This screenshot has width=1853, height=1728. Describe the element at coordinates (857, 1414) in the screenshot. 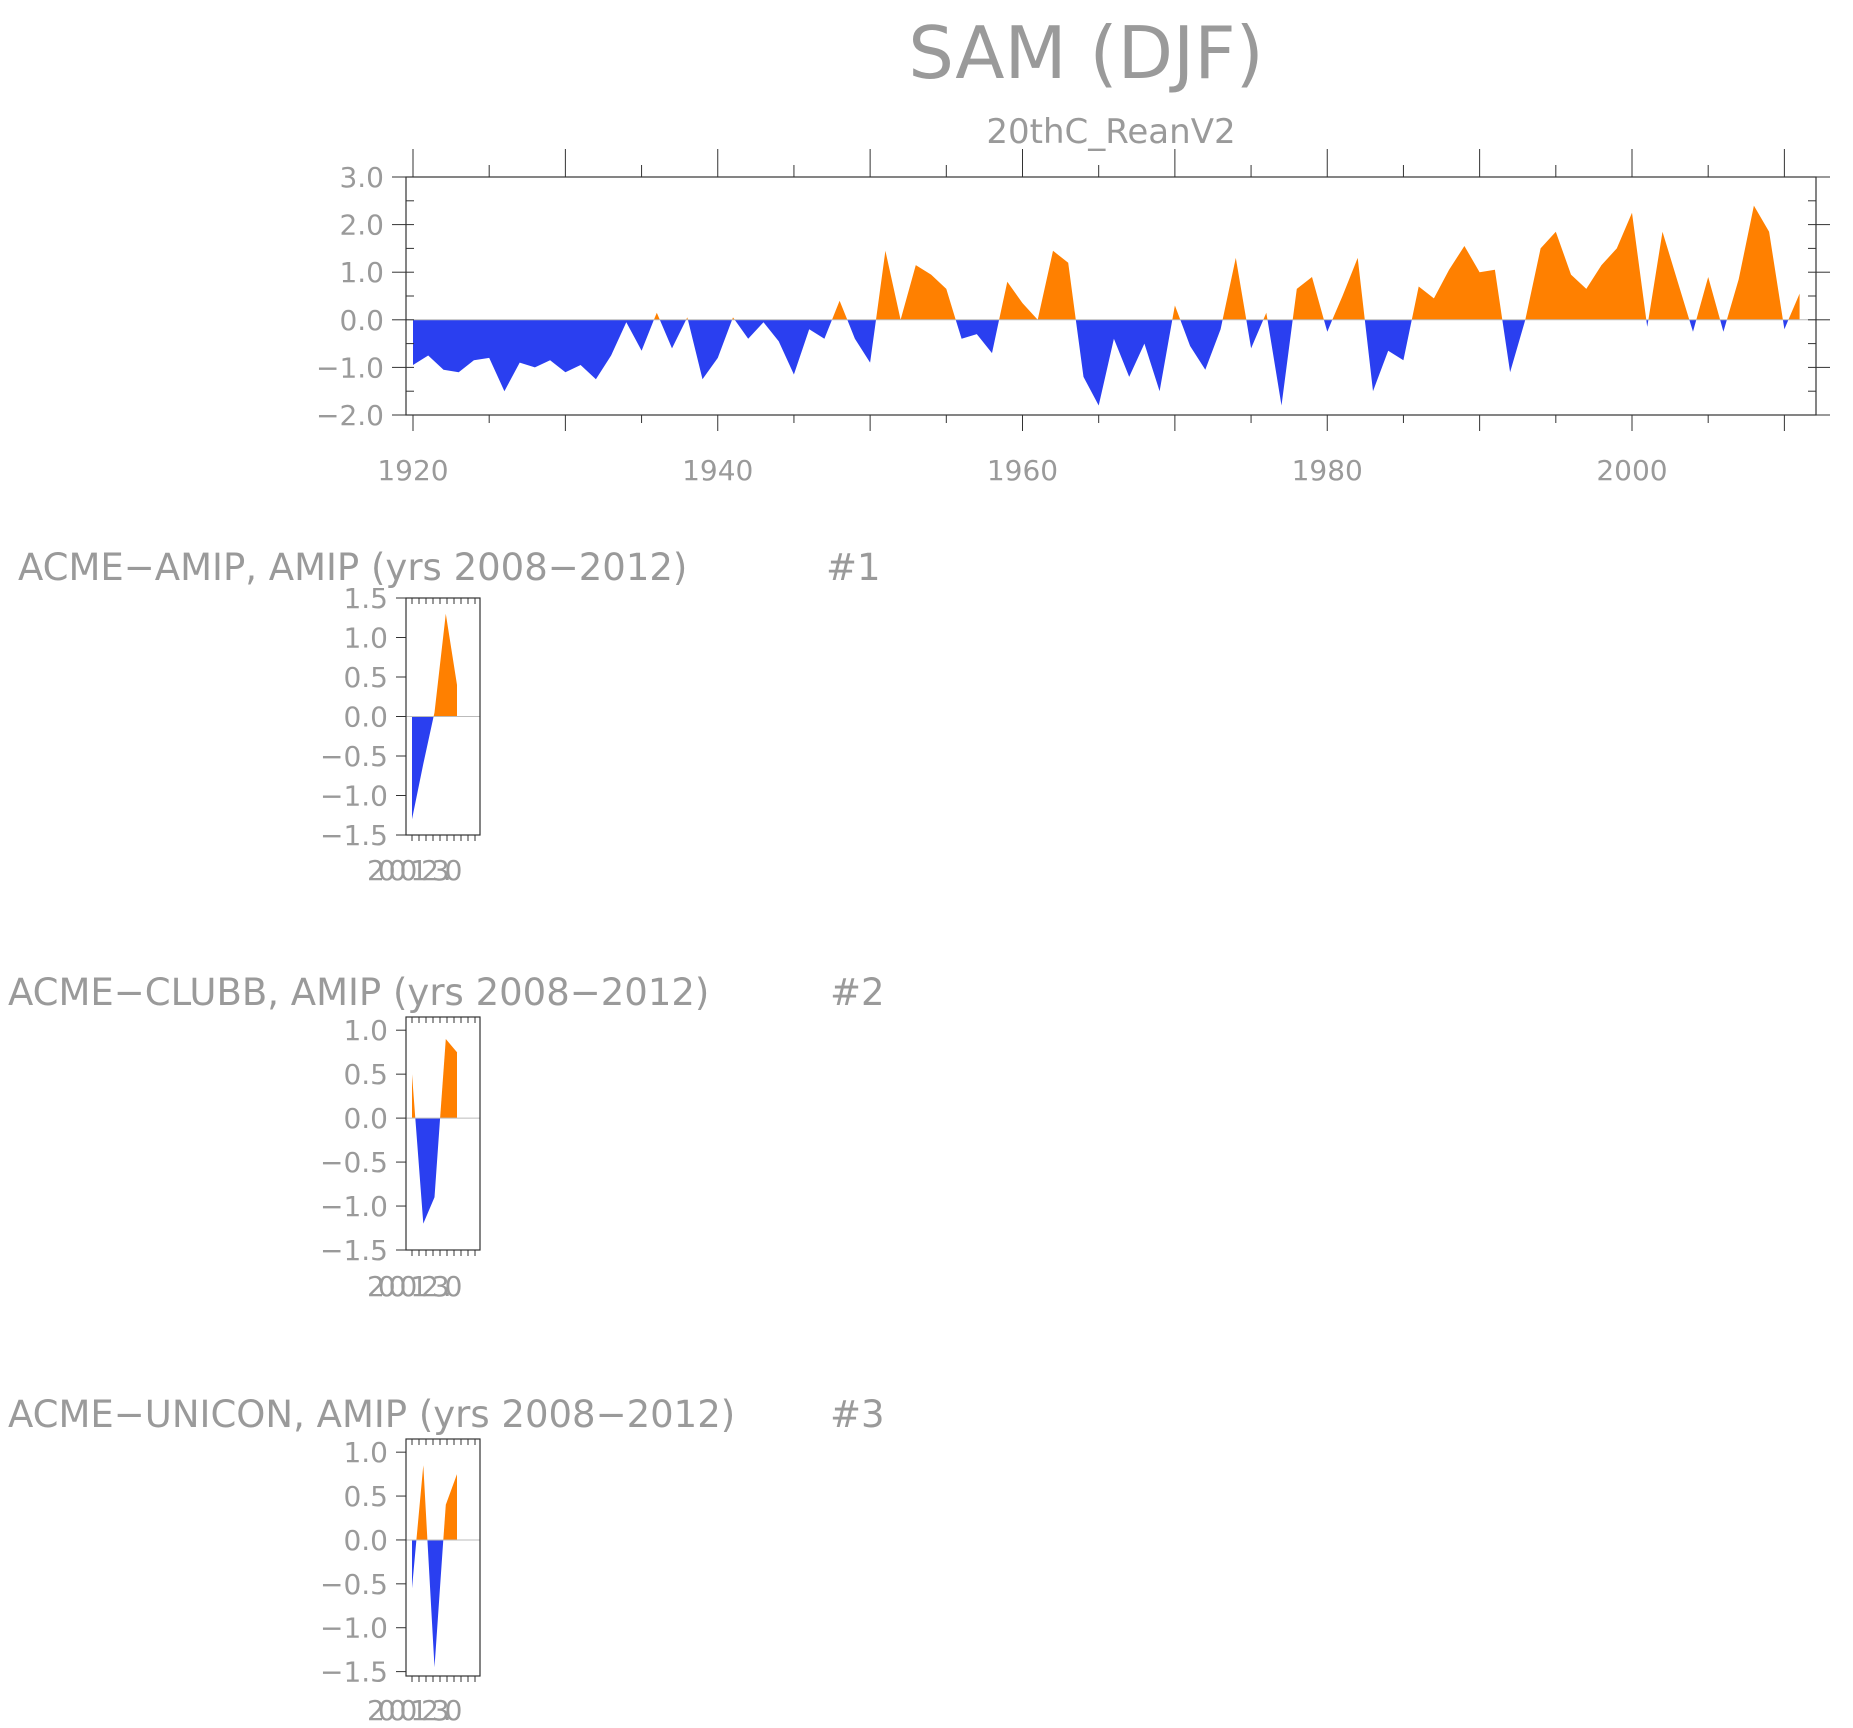

I see `panel-number: #3` at that location.